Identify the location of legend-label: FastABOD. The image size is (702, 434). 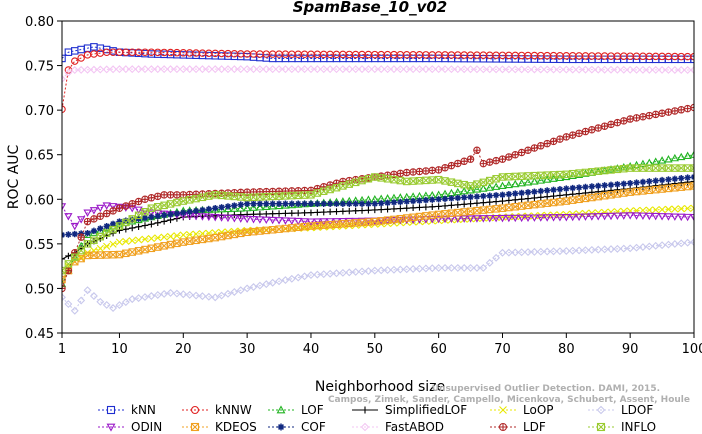
(414, 427).